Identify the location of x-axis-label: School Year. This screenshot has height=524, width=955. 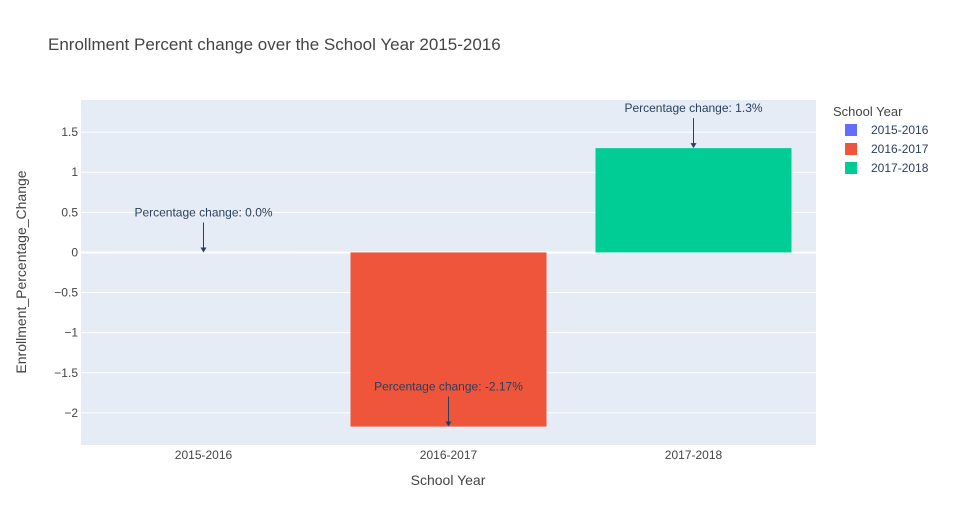
(448, 480).